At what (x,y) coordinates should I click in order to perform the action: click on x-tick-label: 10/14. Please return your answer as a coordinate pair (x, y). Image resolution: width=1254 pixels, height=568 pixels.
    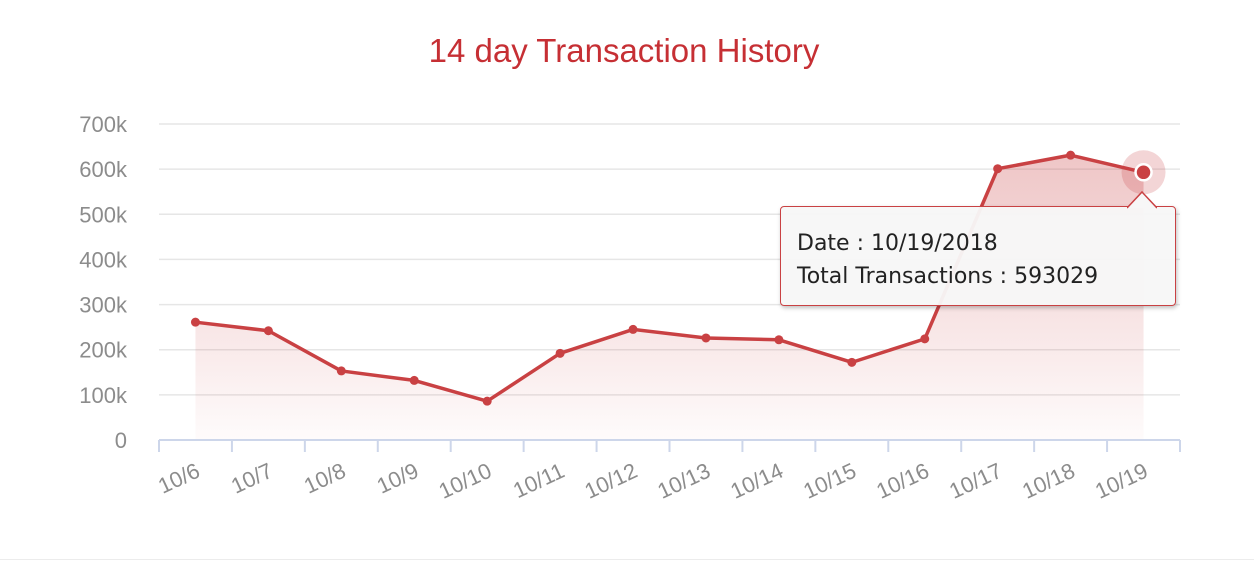
    Looking at the image, I should click on (757, 481).